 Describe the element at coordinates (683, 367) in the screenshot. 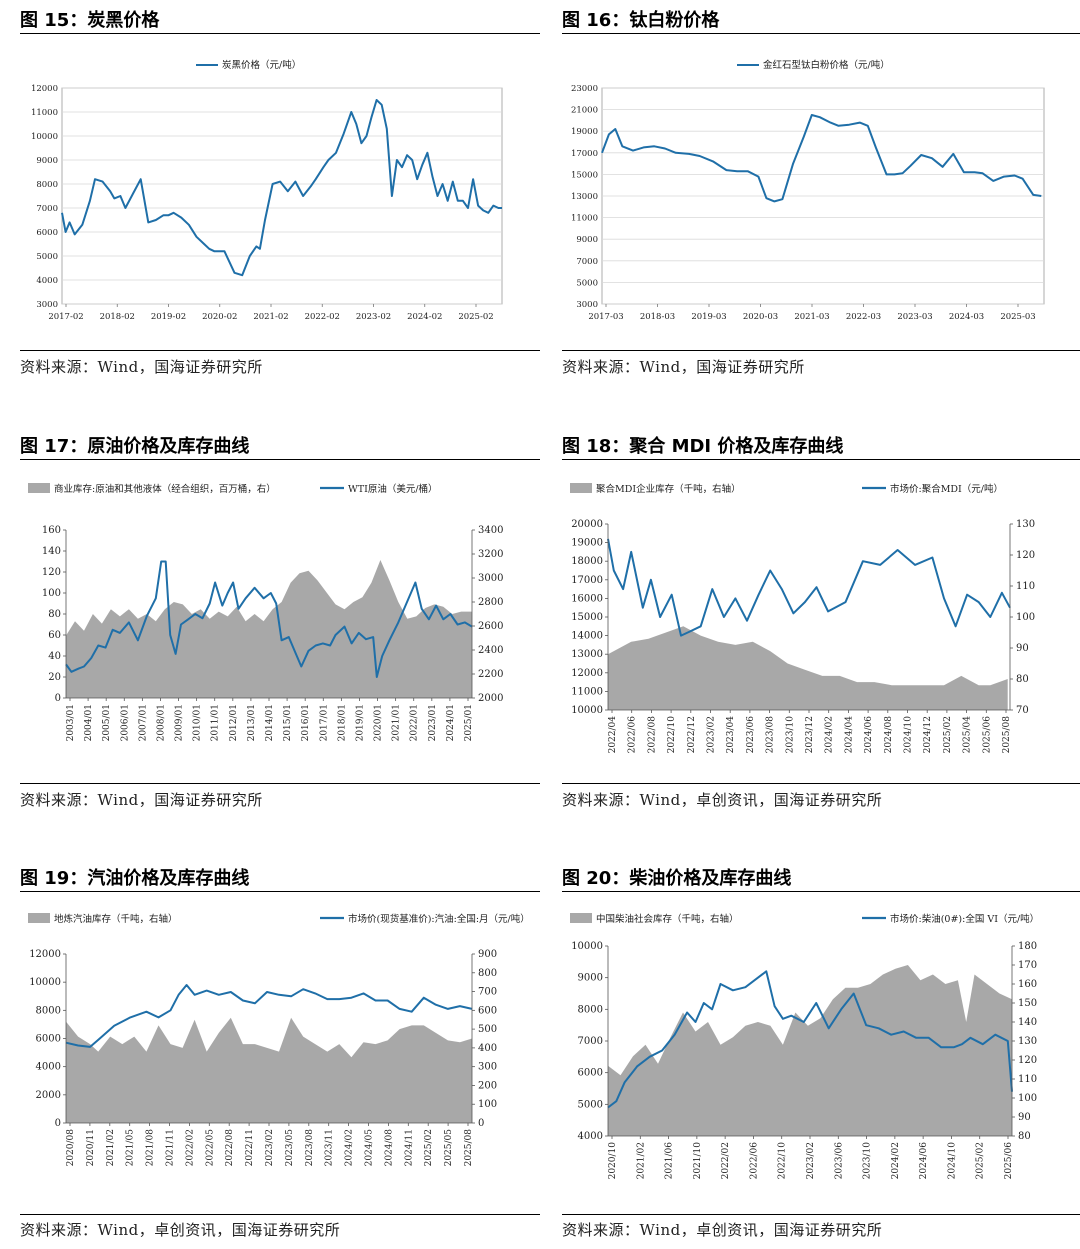

I see `figure-16-source: 资料来源：Wind，国海证券研究所` at that location.